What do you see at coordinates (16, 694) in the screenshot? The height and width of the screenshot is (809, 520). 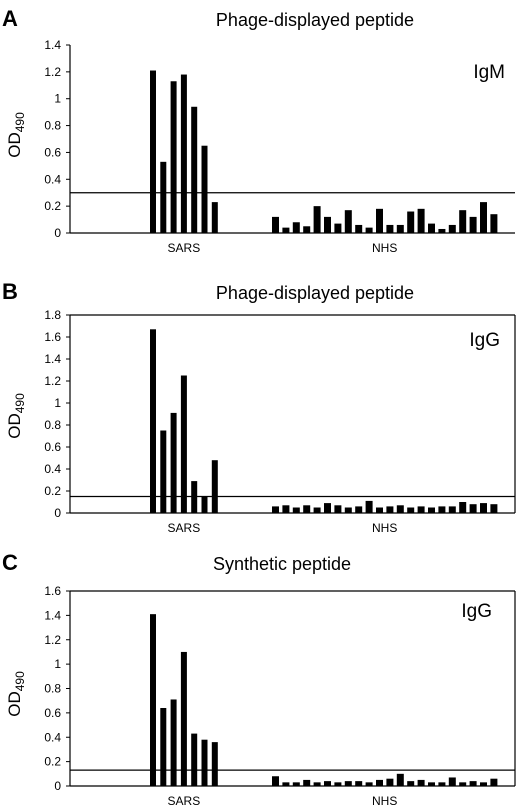 I see `panel-c-ylabel: OD490` at bounding box center [16, 694].